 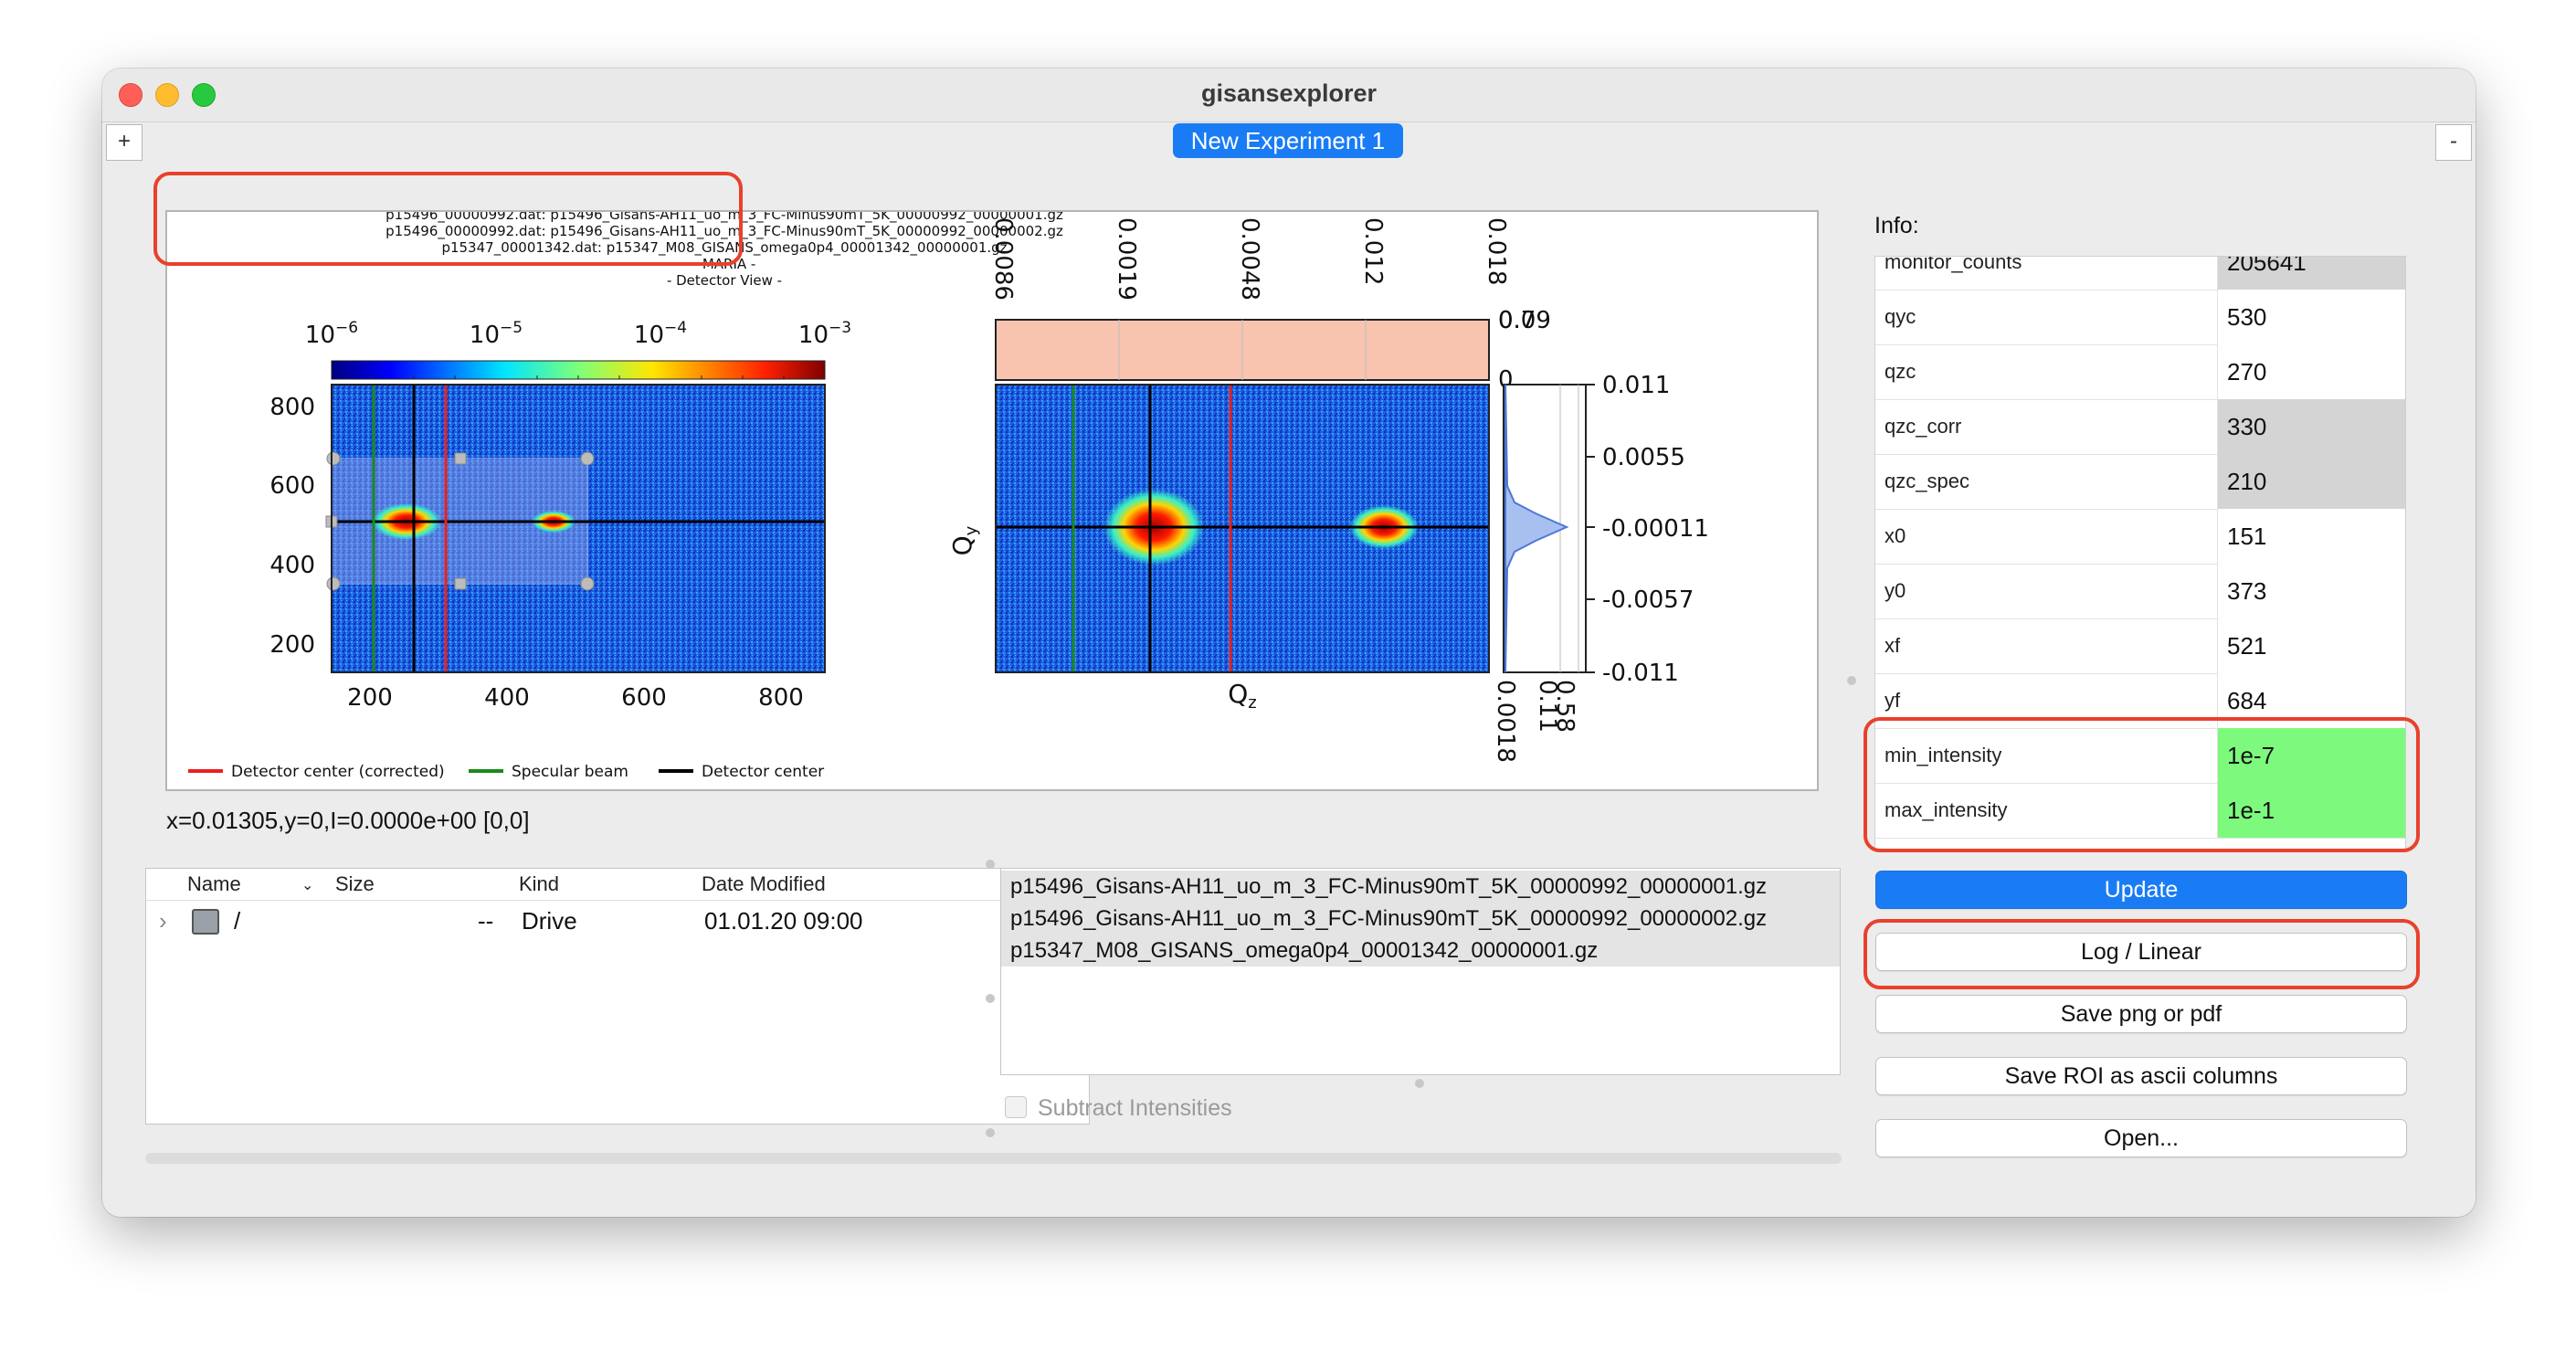 I want to click on detector-x-tick-2: 400, so click(x=507, y=698).